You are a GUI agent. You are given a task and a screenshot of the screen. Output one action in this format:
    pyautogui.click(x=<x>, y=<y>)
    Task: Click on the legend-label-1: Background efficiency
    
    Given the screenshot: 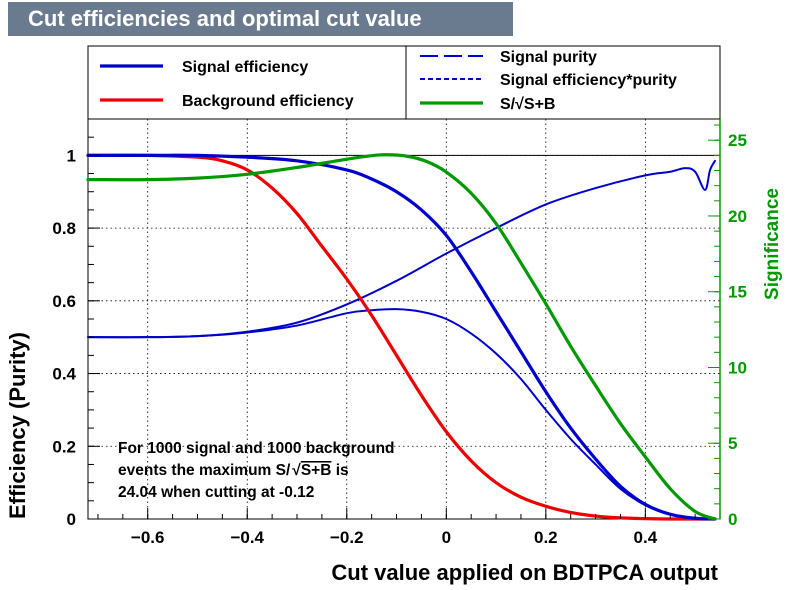 What is the action you would take?
    pyautogui.click(x=268, y=101)
    